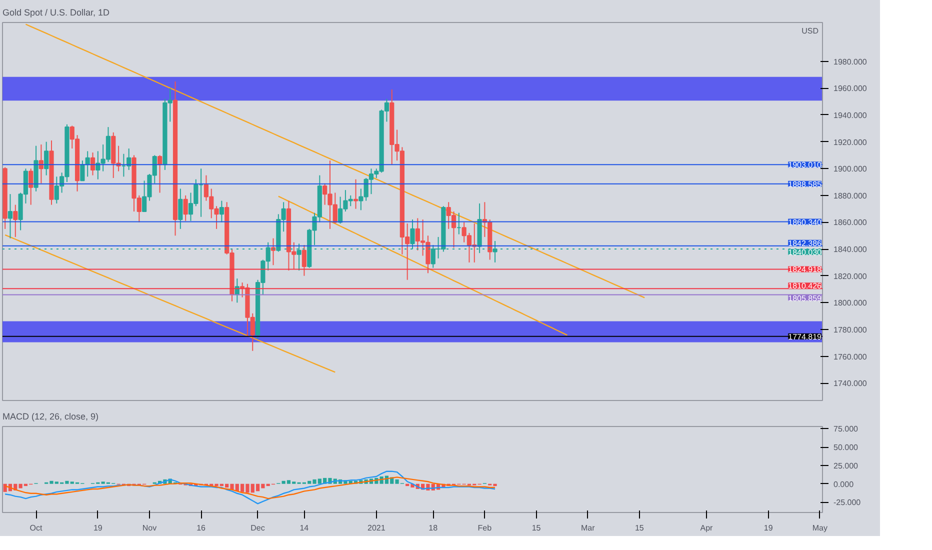  Describe the element at coordinates (851, 61) in the screenshot. I see `y-tick-label: 1980.000` at that location.